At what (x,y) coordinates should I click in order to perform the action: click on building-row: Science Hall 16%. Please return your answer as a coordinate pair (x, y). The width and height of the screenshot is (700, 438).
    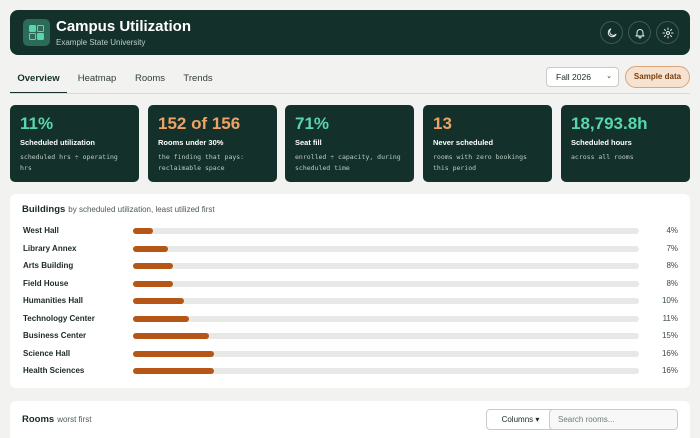
    Looking at the image, I should click on (350, 353).